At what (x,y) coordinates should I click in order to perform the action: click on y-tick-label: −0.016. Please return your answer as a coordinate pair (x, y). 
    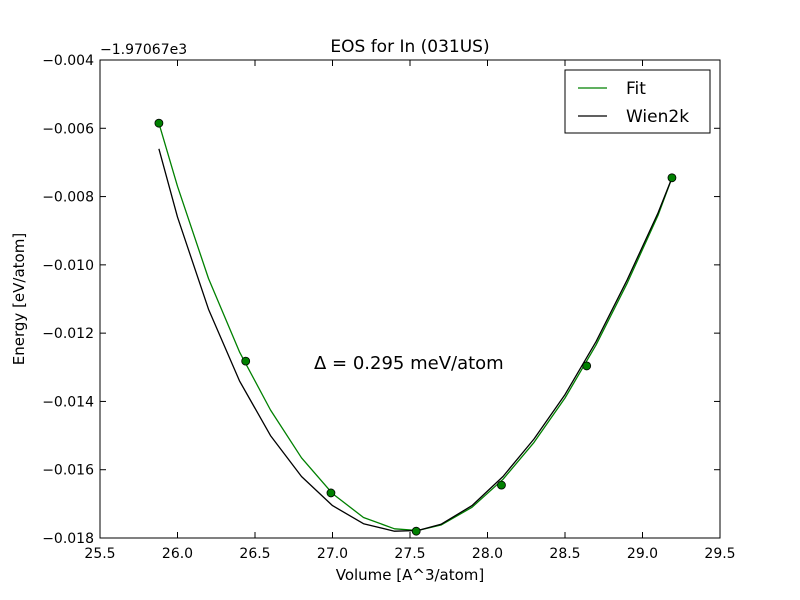
    Looking at the image, I should click on (68, 471).